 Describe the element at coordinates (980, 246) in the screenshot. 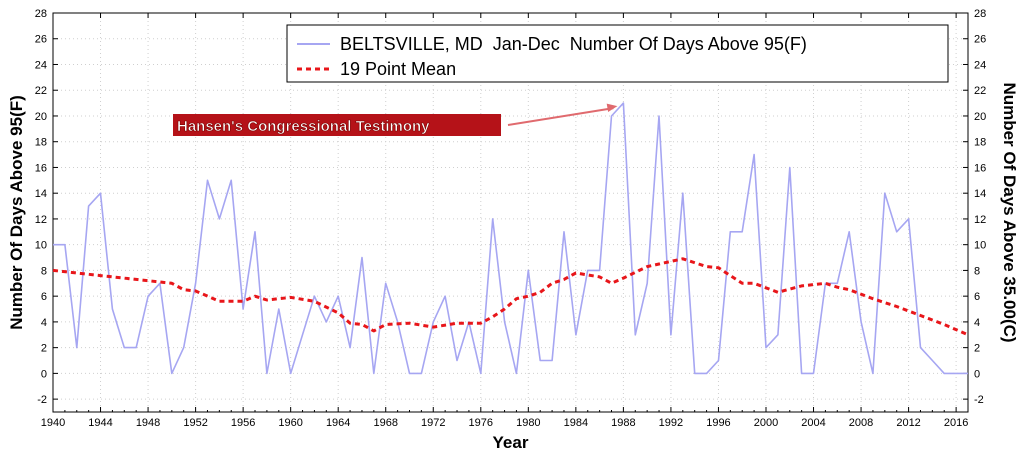

I see `y-tick-label-right: 10` at that location.